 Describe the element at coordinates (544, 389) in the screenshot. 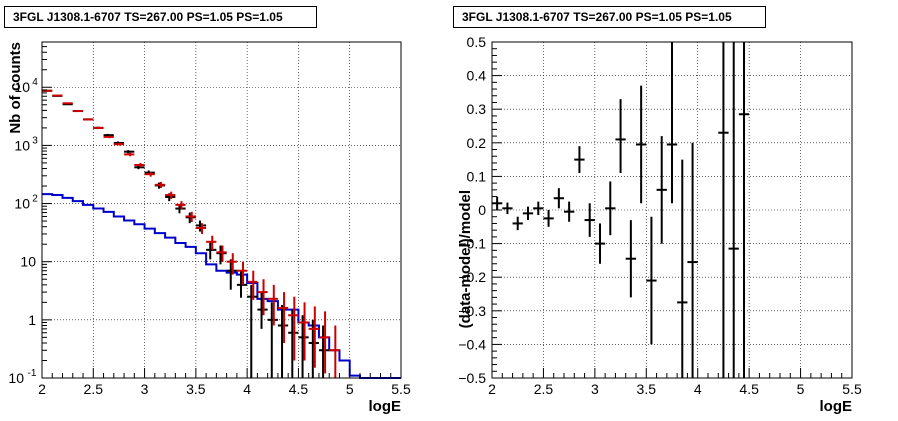

I see `right-x-tick-label: 2.5` at that location.